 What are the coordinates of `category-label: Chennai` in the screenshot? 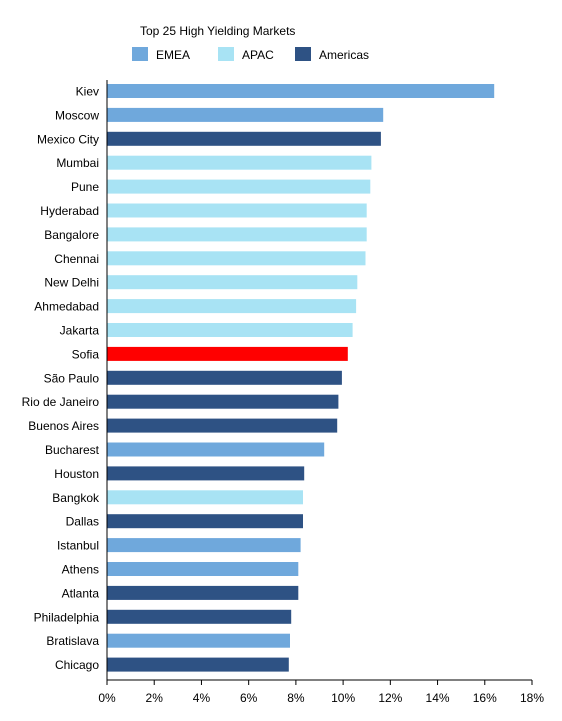 It's located at (76, 259).